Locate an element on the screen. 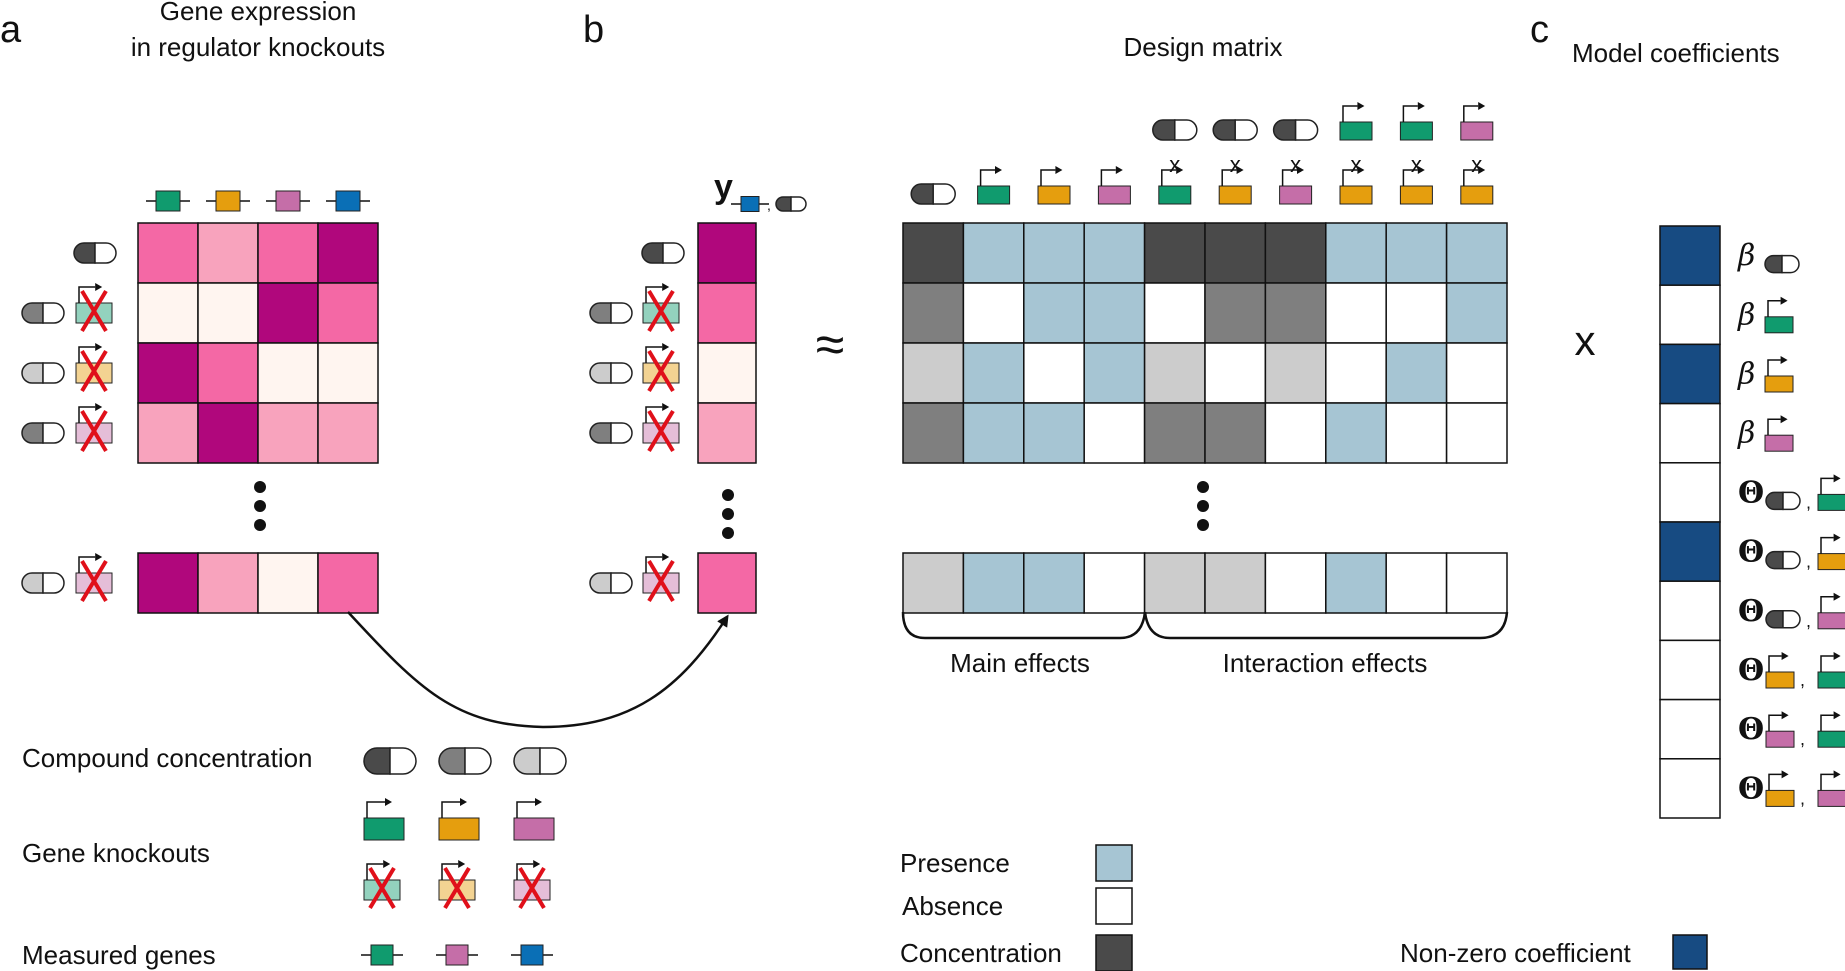 This screenshot has height=971, width=1845. a-row5-pill-icon is located at coordinates (43, 583).